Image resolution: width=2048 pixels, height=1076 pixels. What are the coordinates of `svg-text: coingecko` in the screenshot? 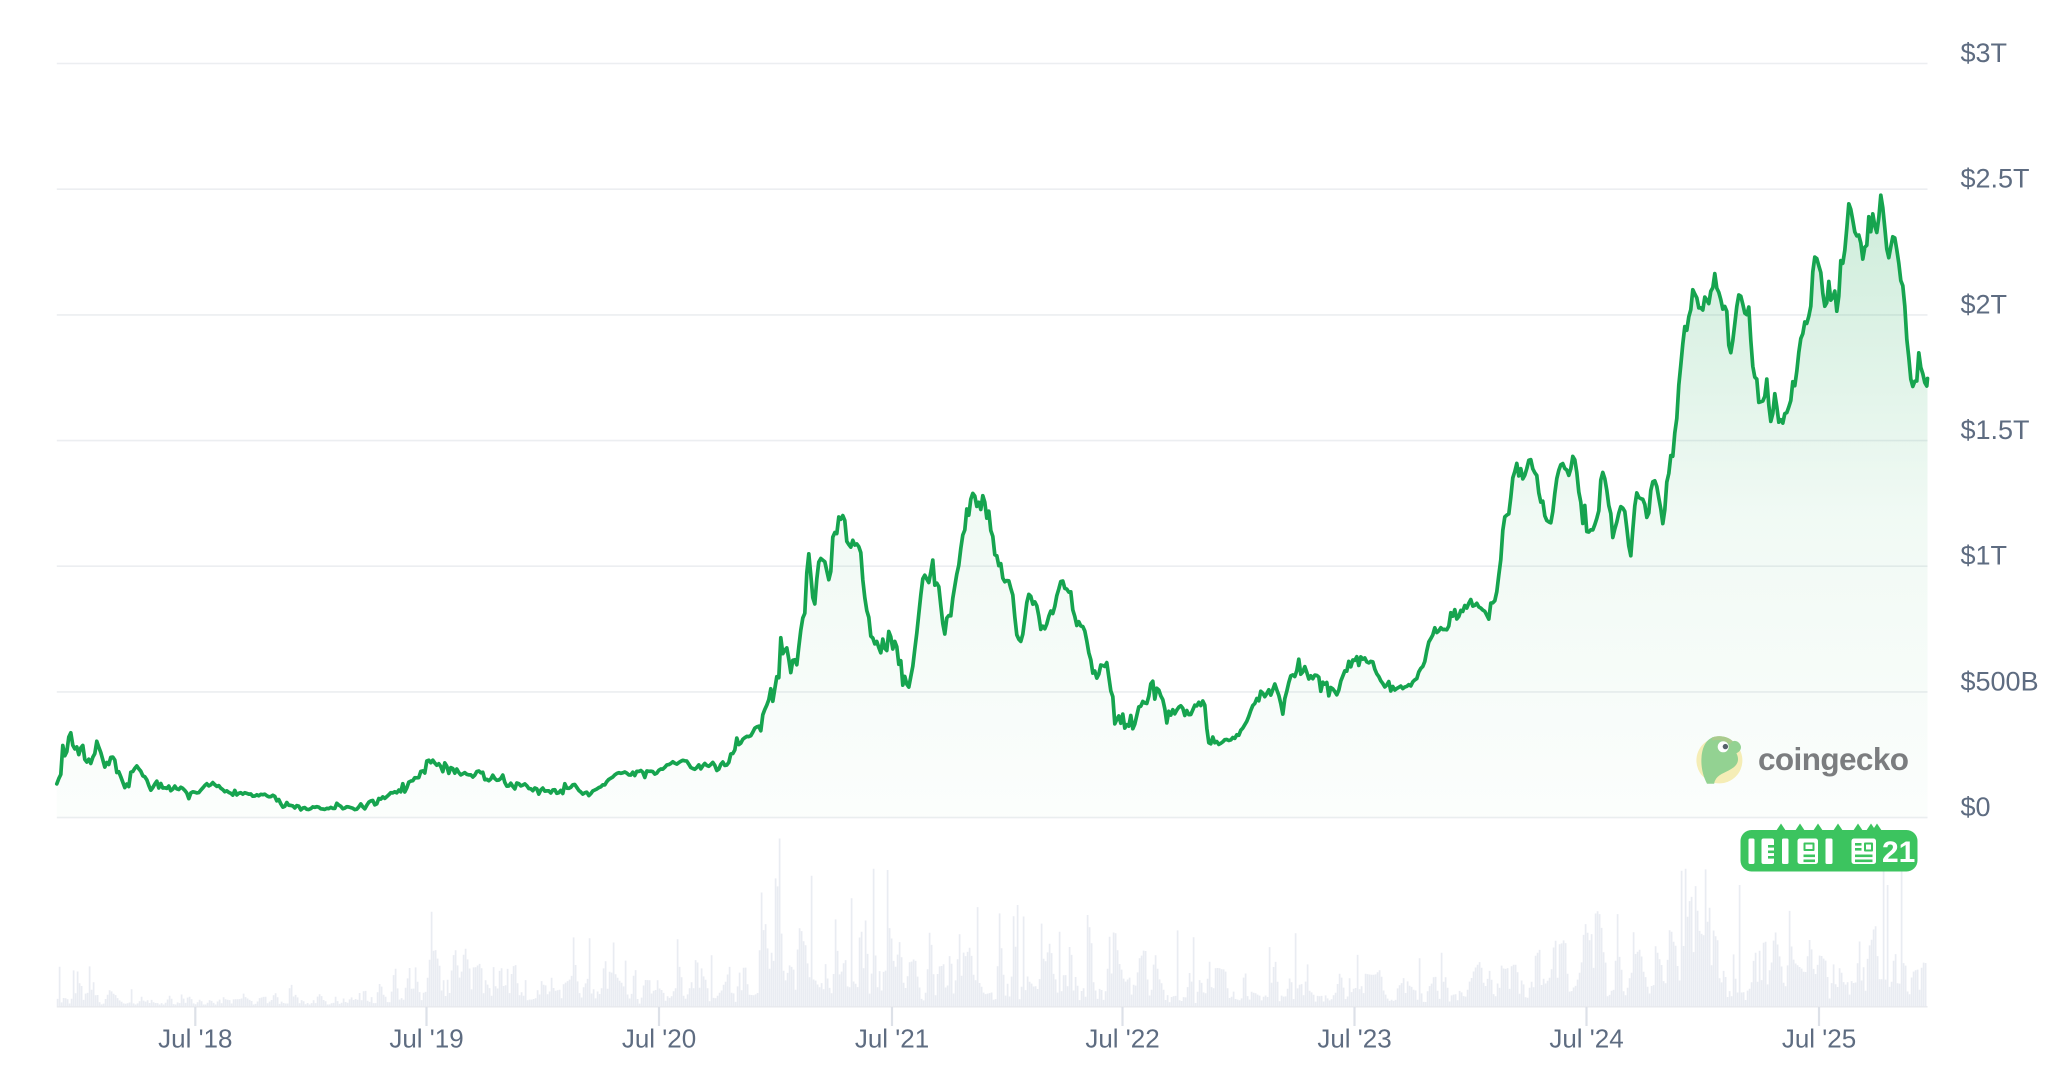 It's located at (1833, 759).